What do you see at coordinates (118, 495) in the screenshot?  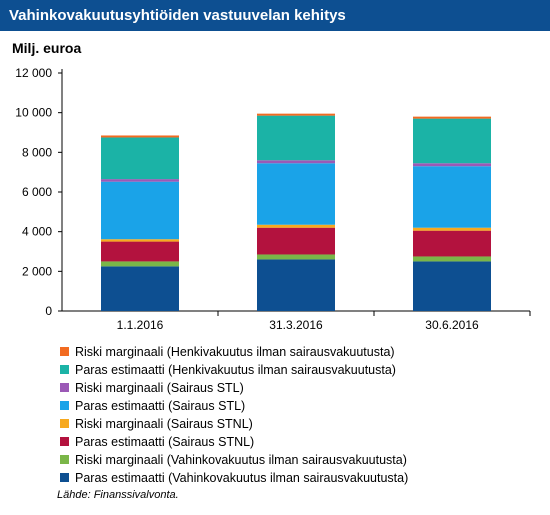 I see `source-note: Lähde: Finanssivalvonta.` at bounding box center [118, 495].